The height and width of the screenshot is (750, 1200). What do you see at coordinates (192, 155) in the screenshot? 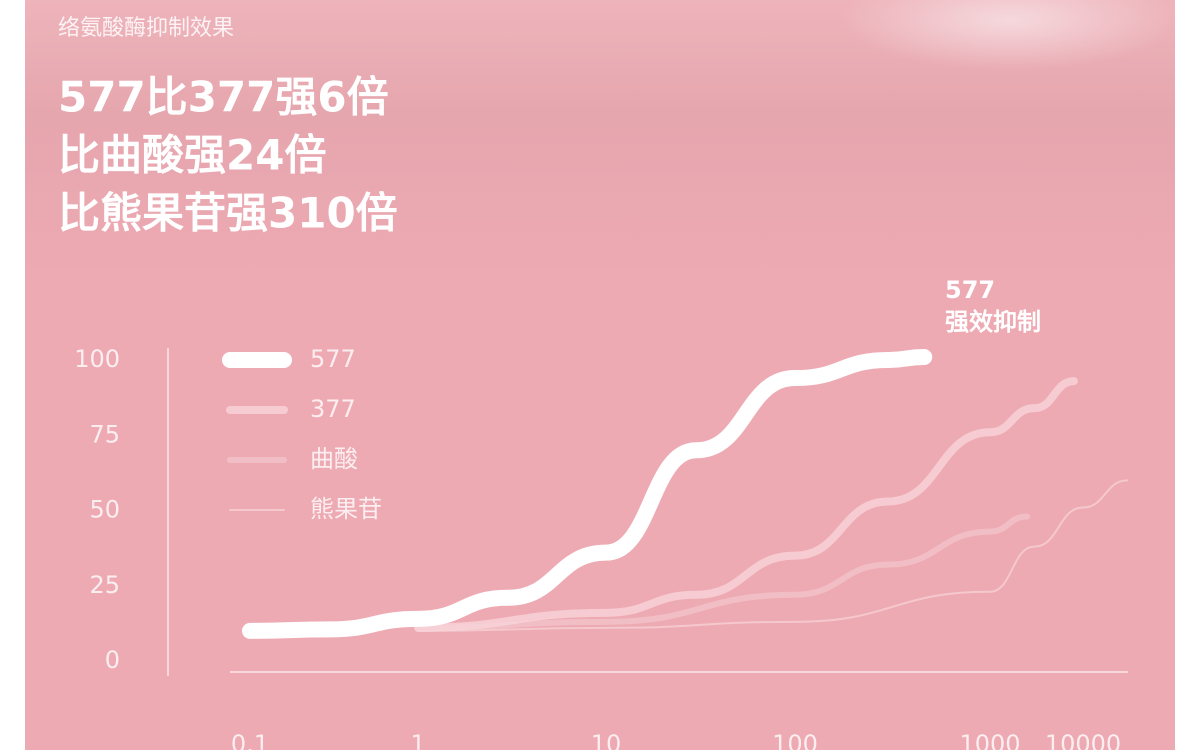
I see `headline: 比曲酸强24倍` at bounding box center [192, 155].